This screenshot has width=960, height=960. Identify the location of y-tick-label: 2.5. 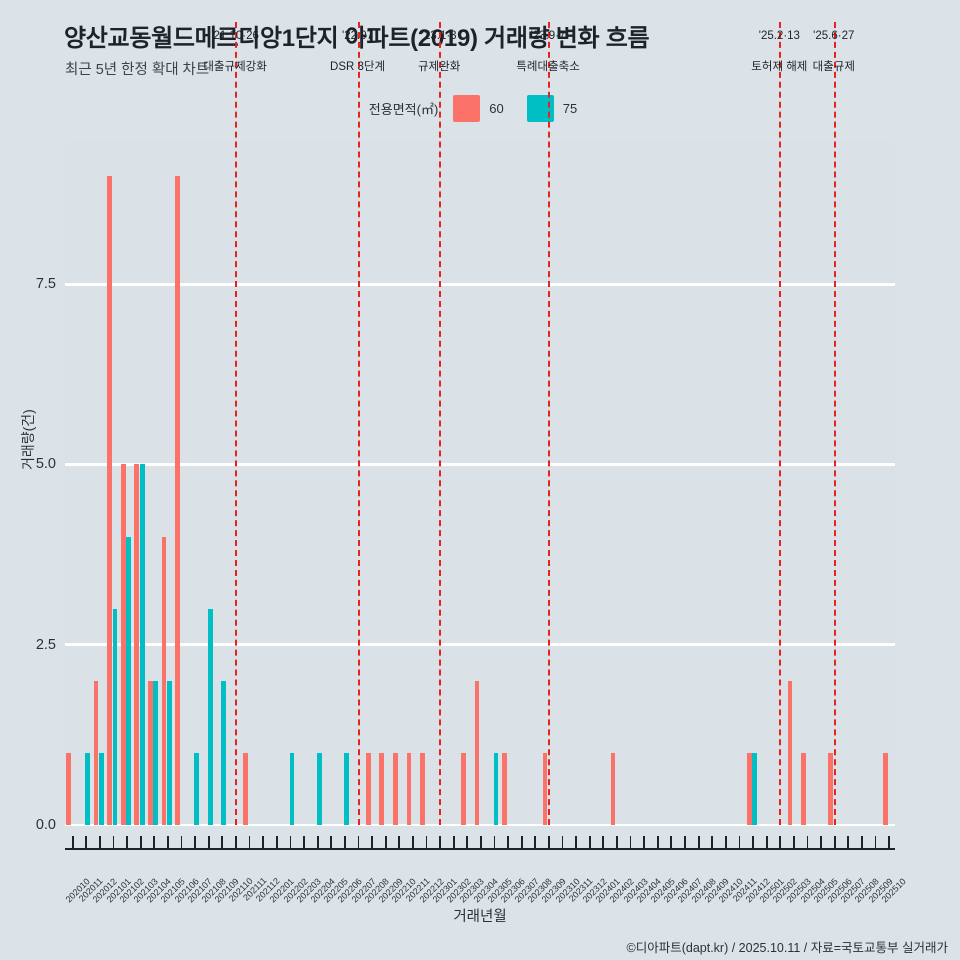
(45, 644).